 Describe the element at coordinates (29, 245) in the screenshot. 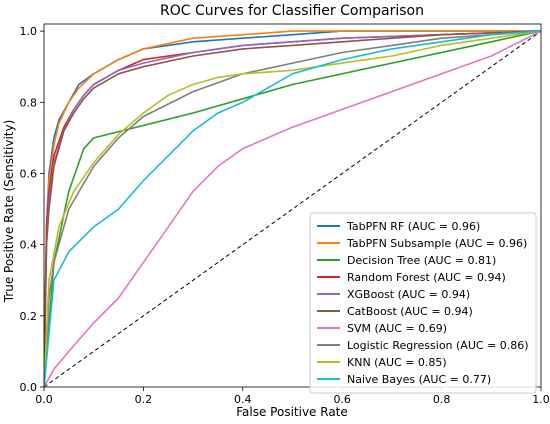

I see `y-tick-label: 0.4` at that location.